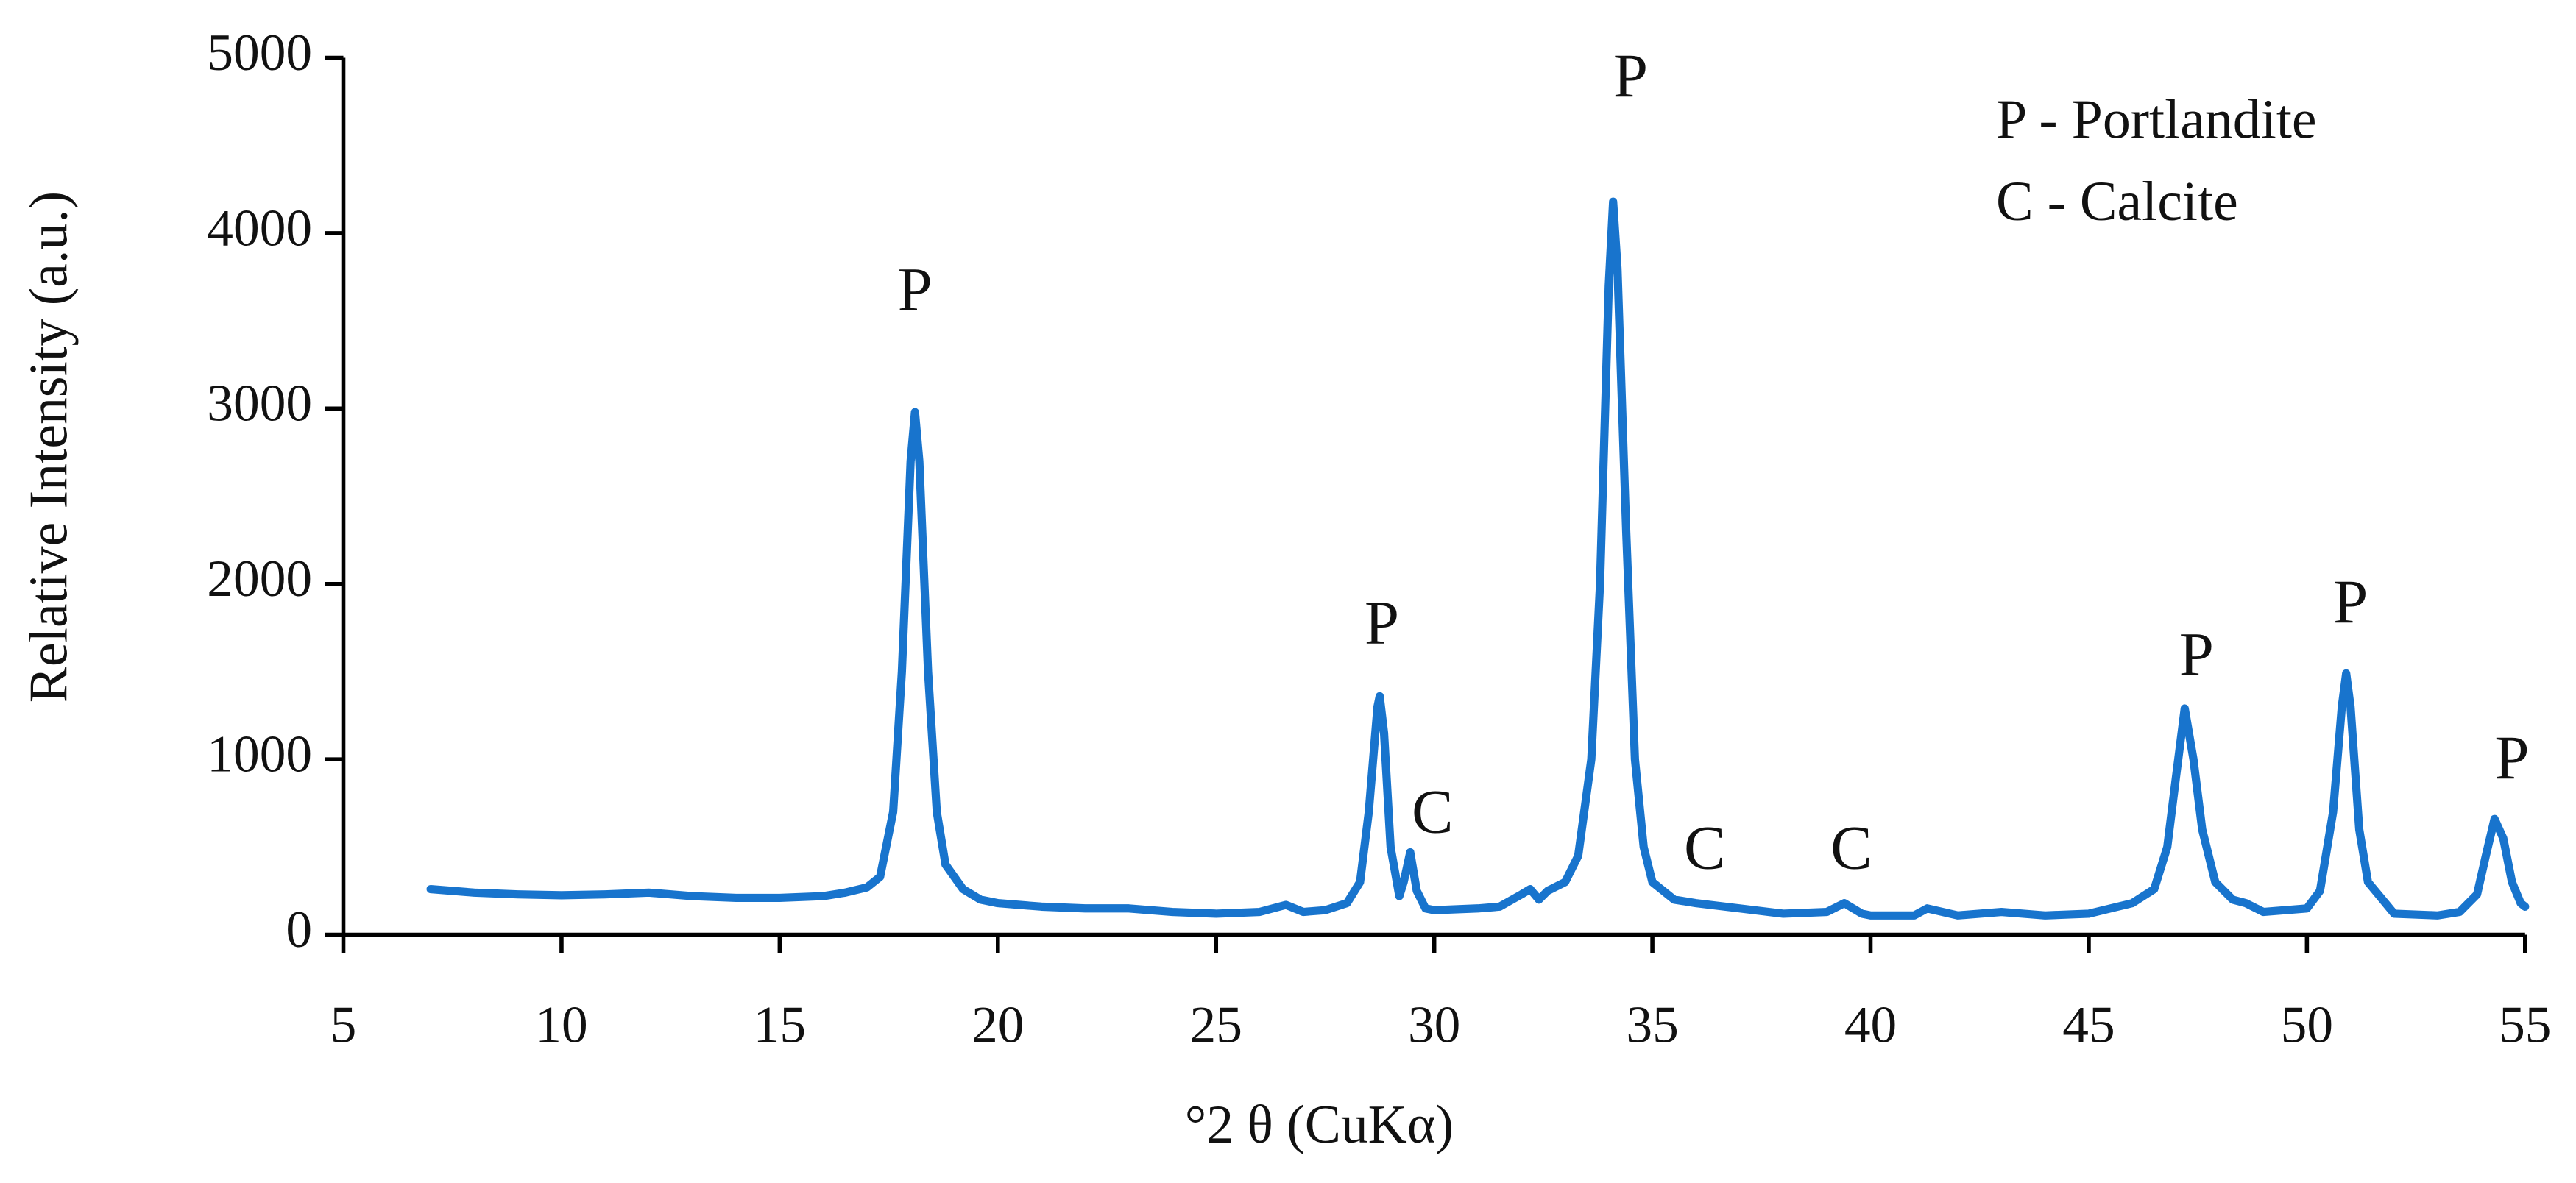  Describe the element at coordinates (1319, 1124) in the screenshot. I see `x-axis-title: °2 θ (CuKα)` at that location.